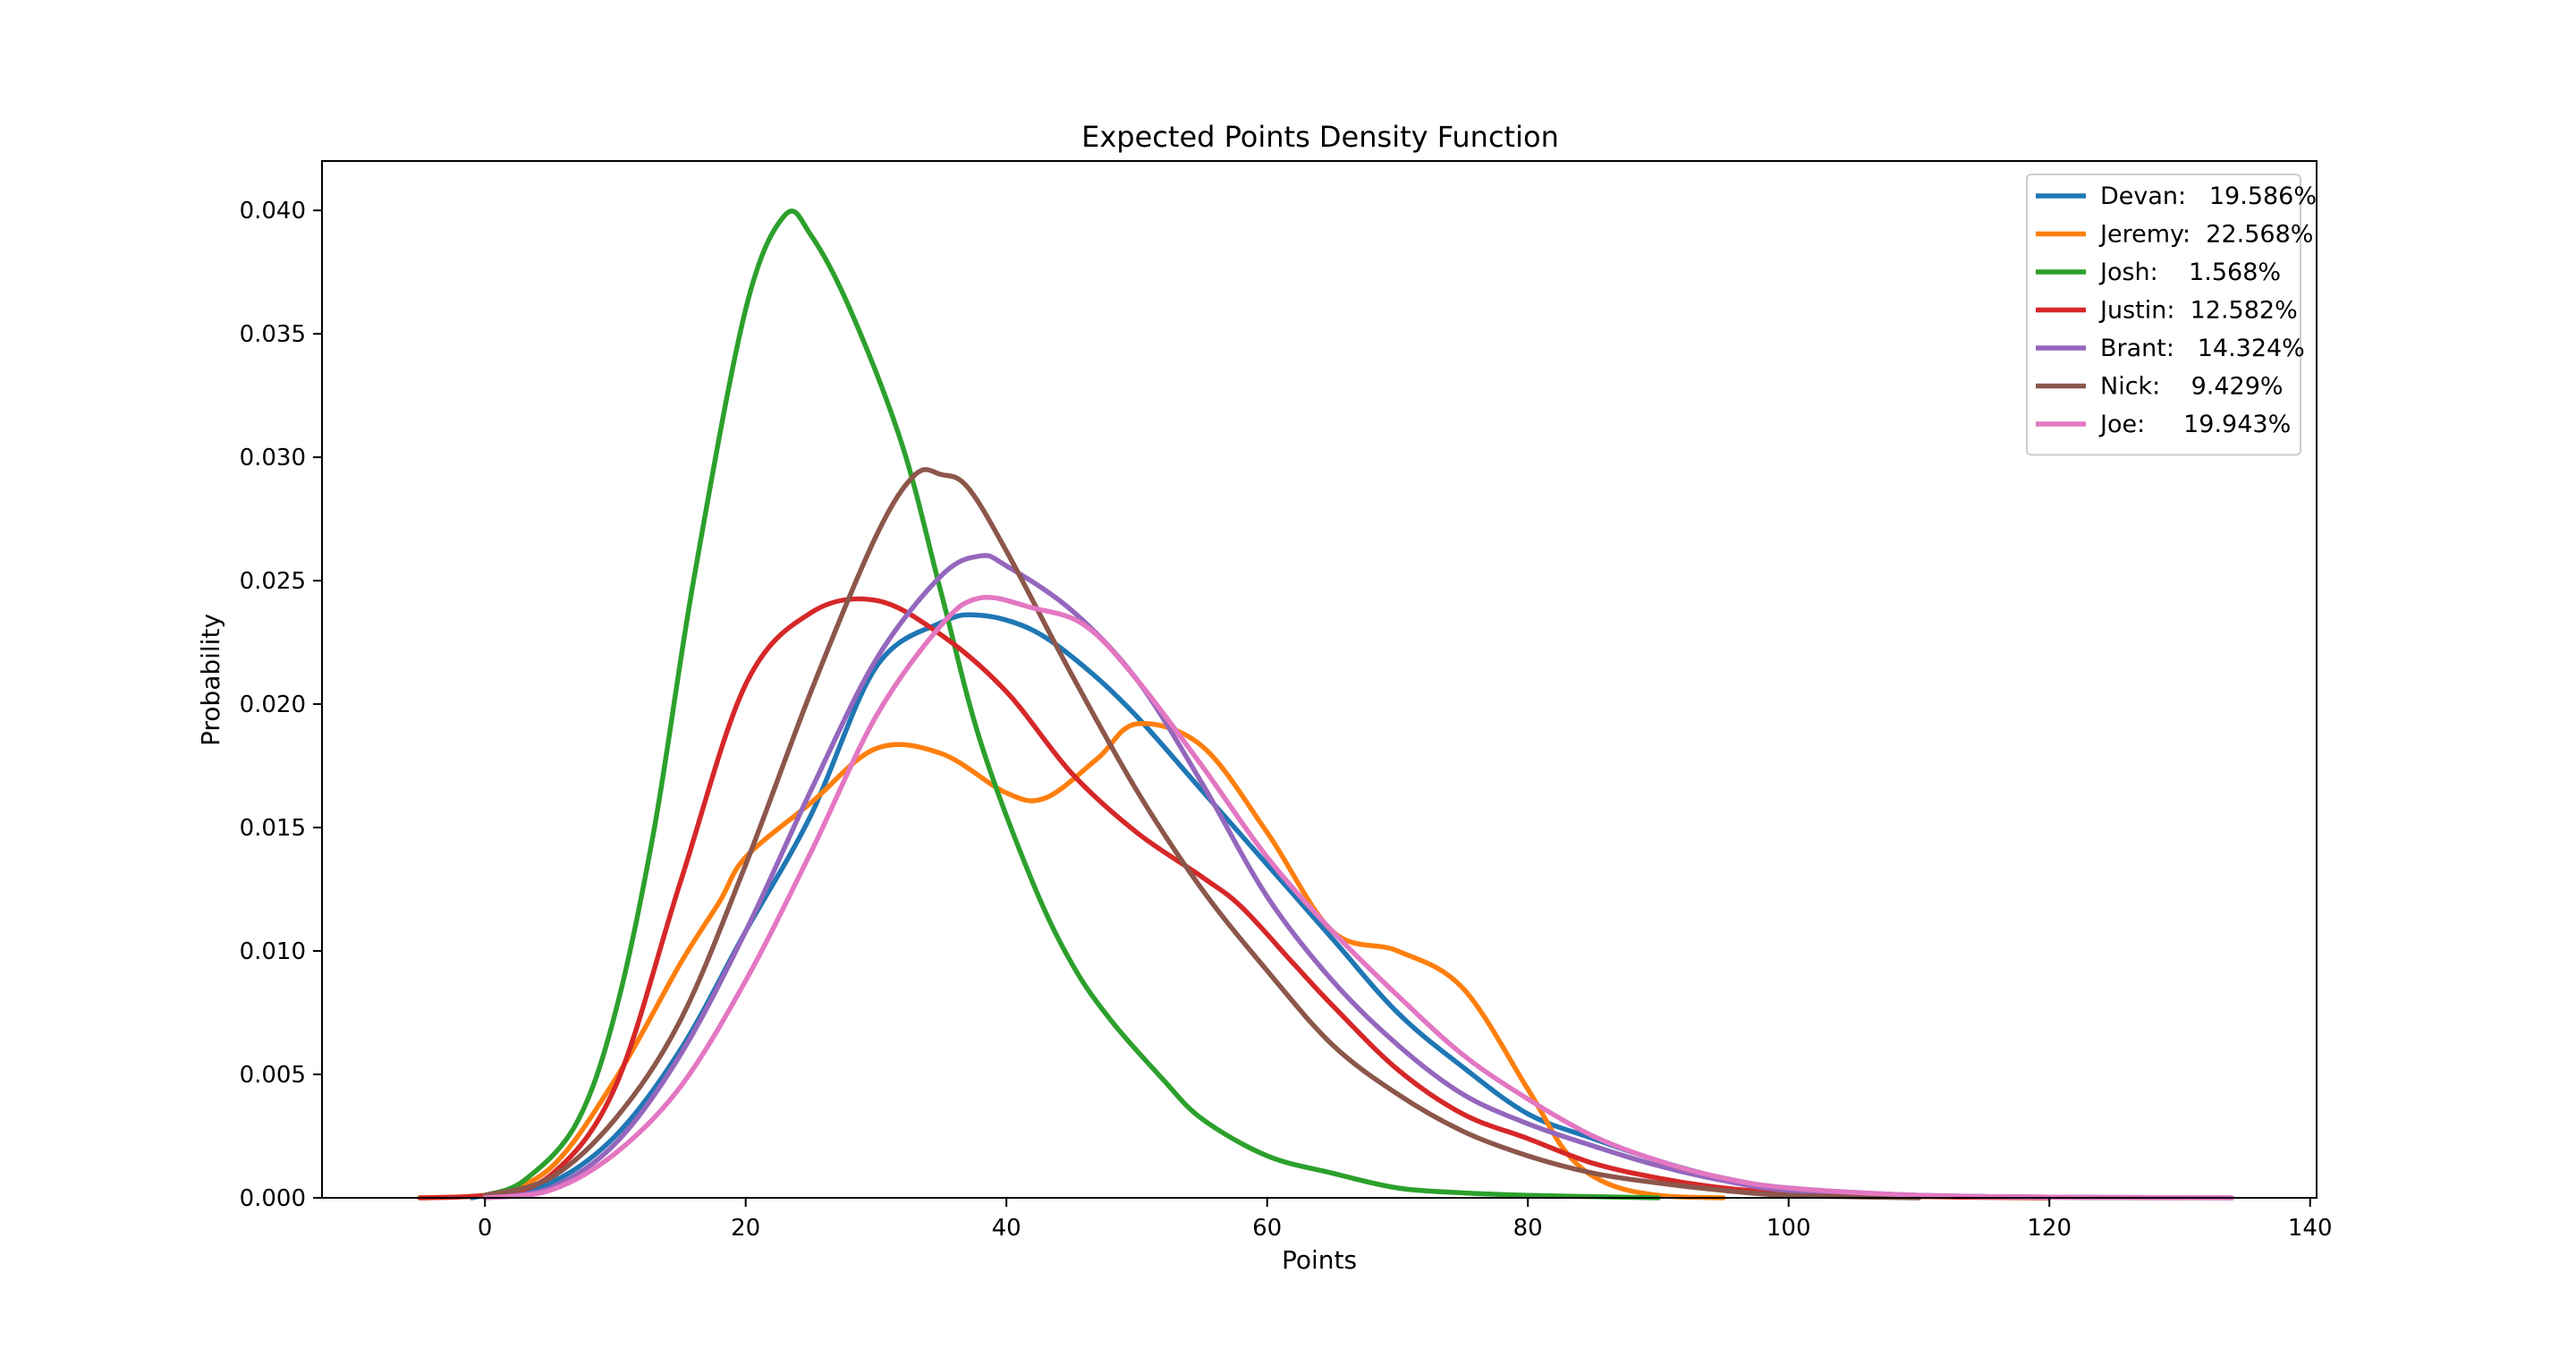 Image resolution: width=2576 pixels, height=1349 pixels. I want to click on y-tick-label: 0.000, so click(273, 1198).